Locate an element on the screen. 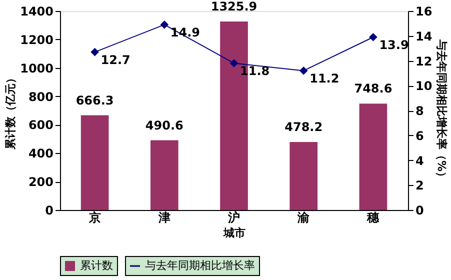  x-axis-title: 城市 is located at coordinates (234, 233).